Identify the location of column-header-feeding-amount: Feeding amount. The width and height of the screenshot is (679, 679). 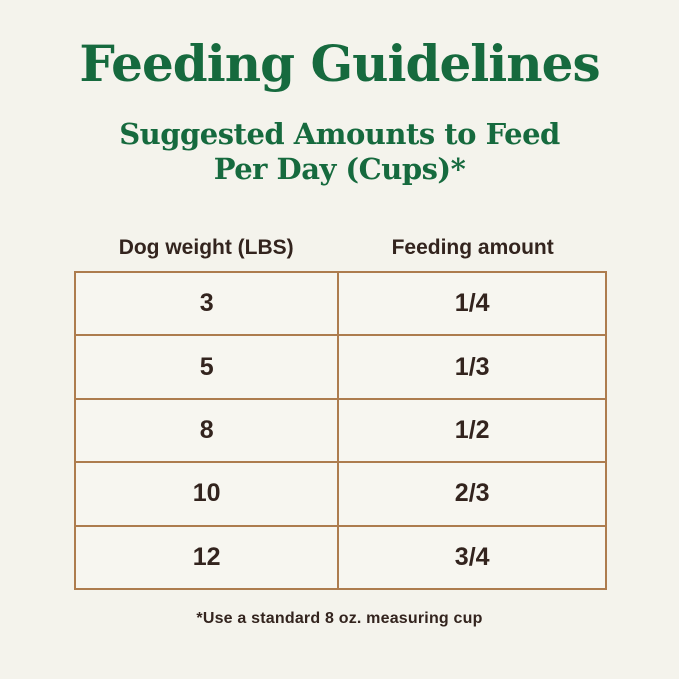
(472, 247).